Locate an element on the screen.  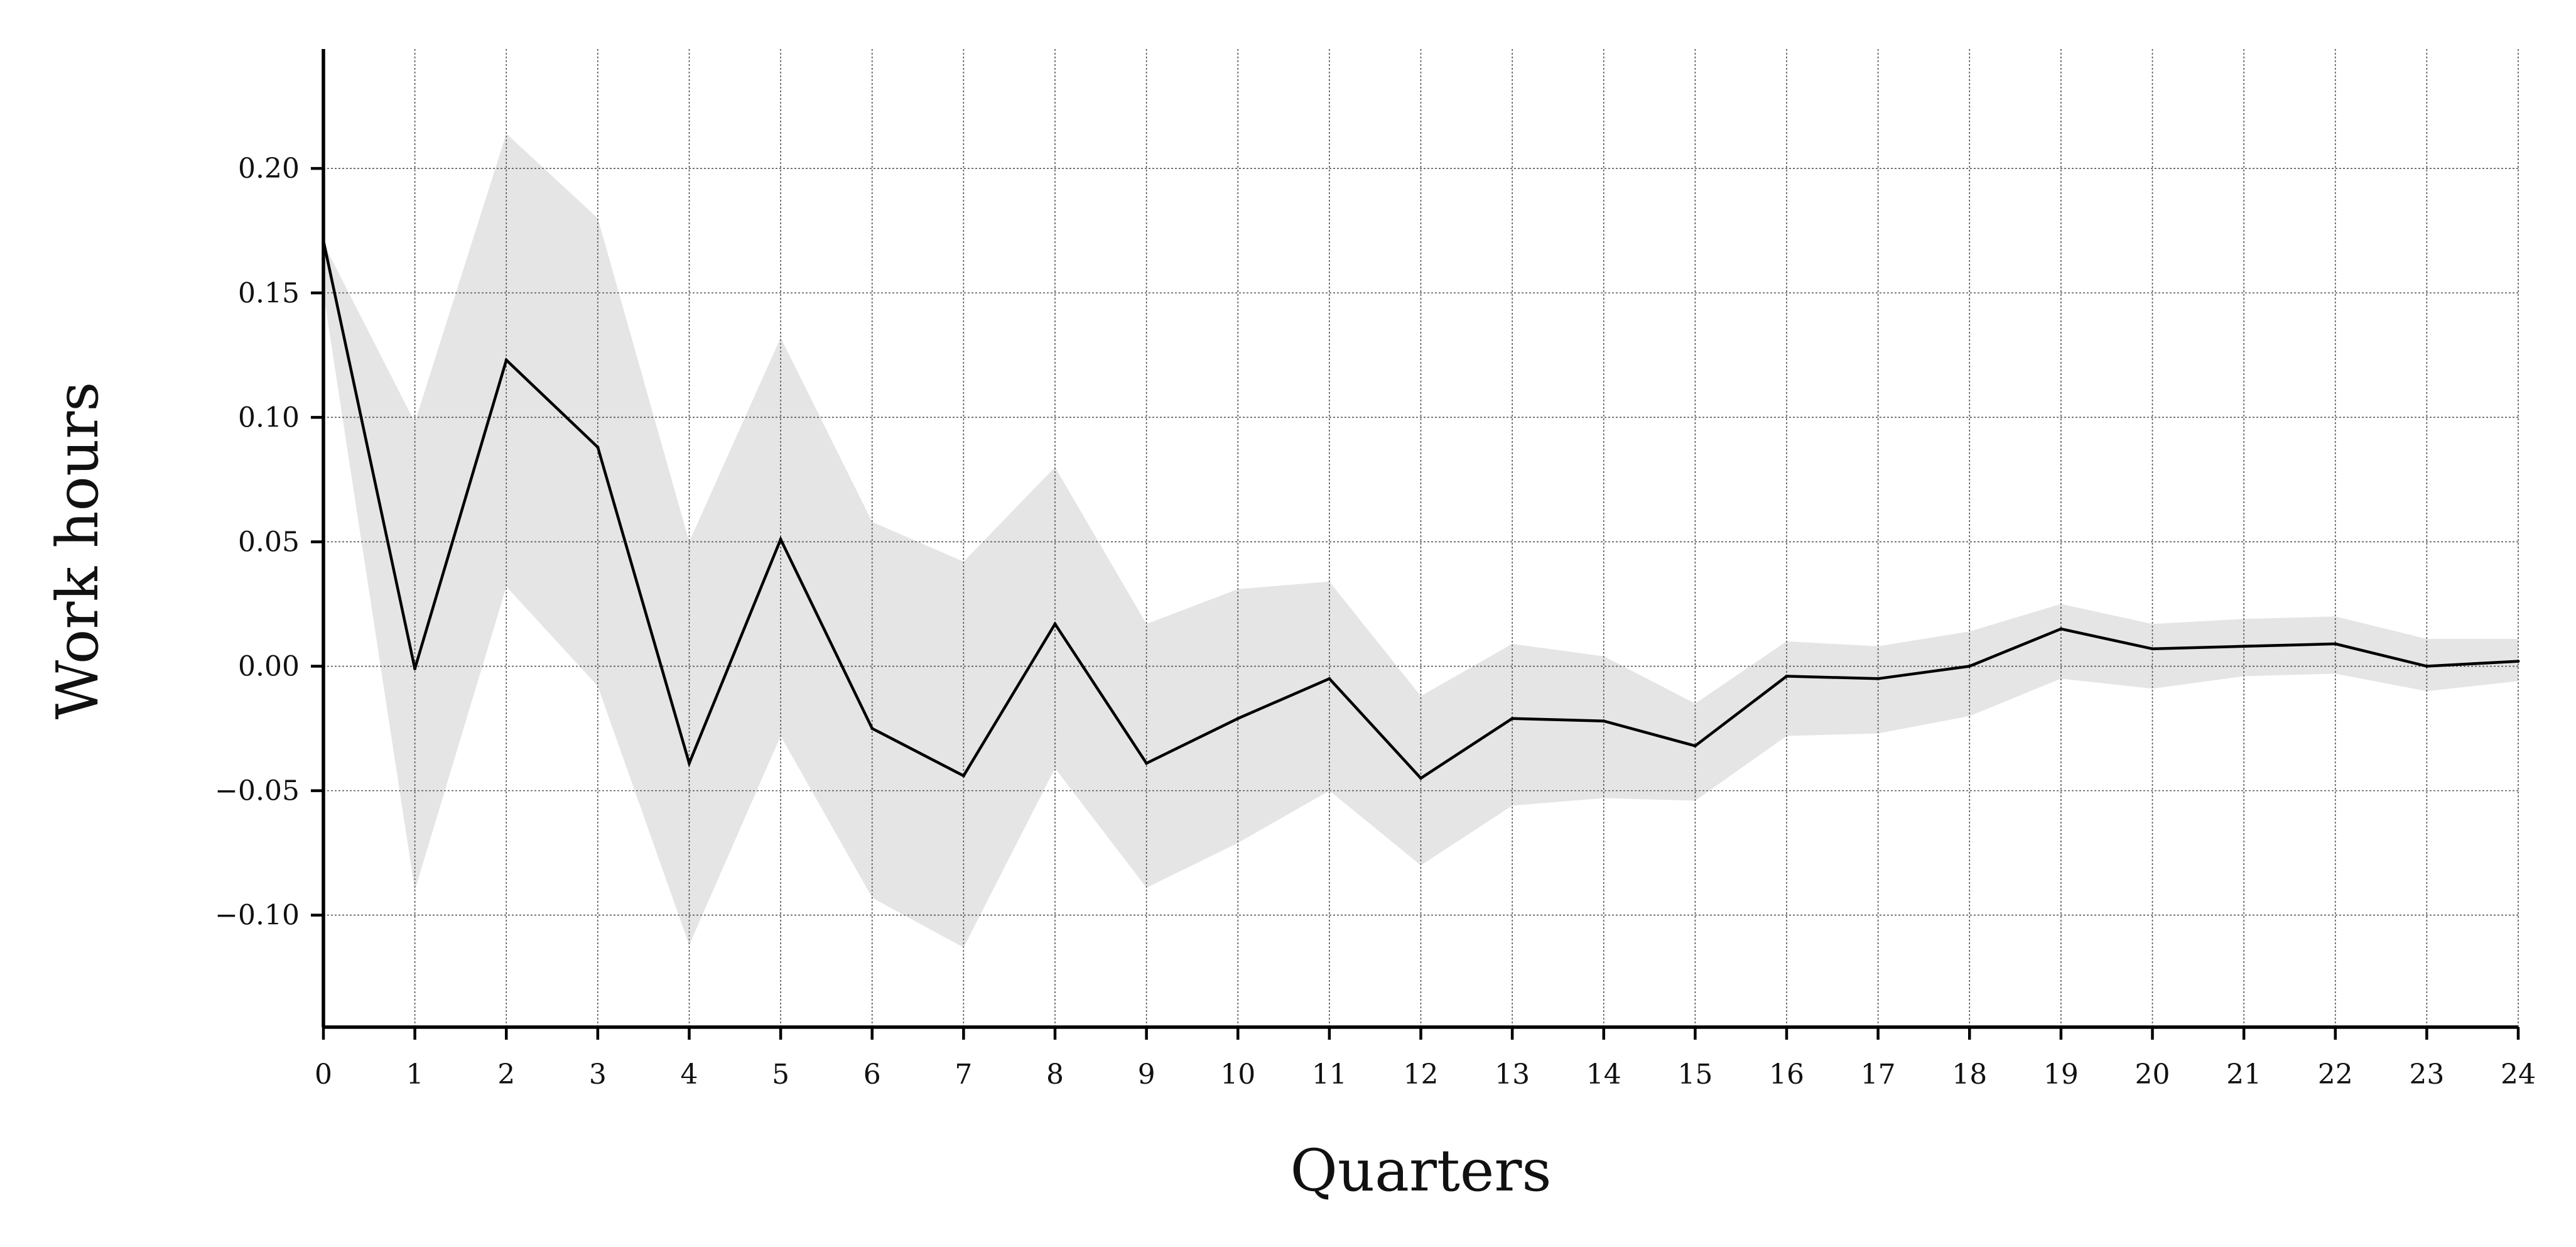
x-tick-label: 5 is located at coordinates (780, 1075).